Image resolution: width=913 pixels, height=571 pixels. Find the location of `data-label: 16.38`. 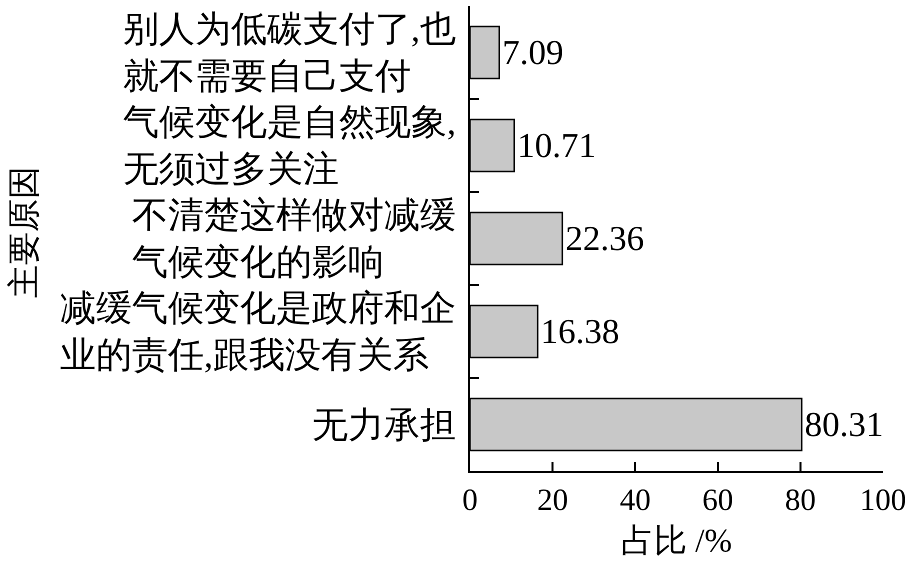

data-label: 16.38 is located at coordinates (580, 331).